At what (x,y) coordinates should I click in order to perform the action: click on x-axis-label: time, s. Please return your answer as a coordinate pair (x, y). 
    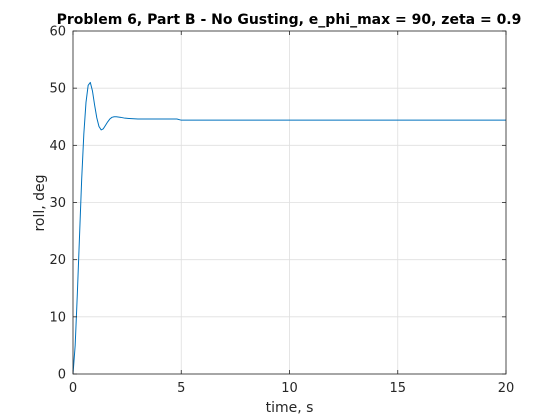
    Looking at the image, I should click on (290, 408).